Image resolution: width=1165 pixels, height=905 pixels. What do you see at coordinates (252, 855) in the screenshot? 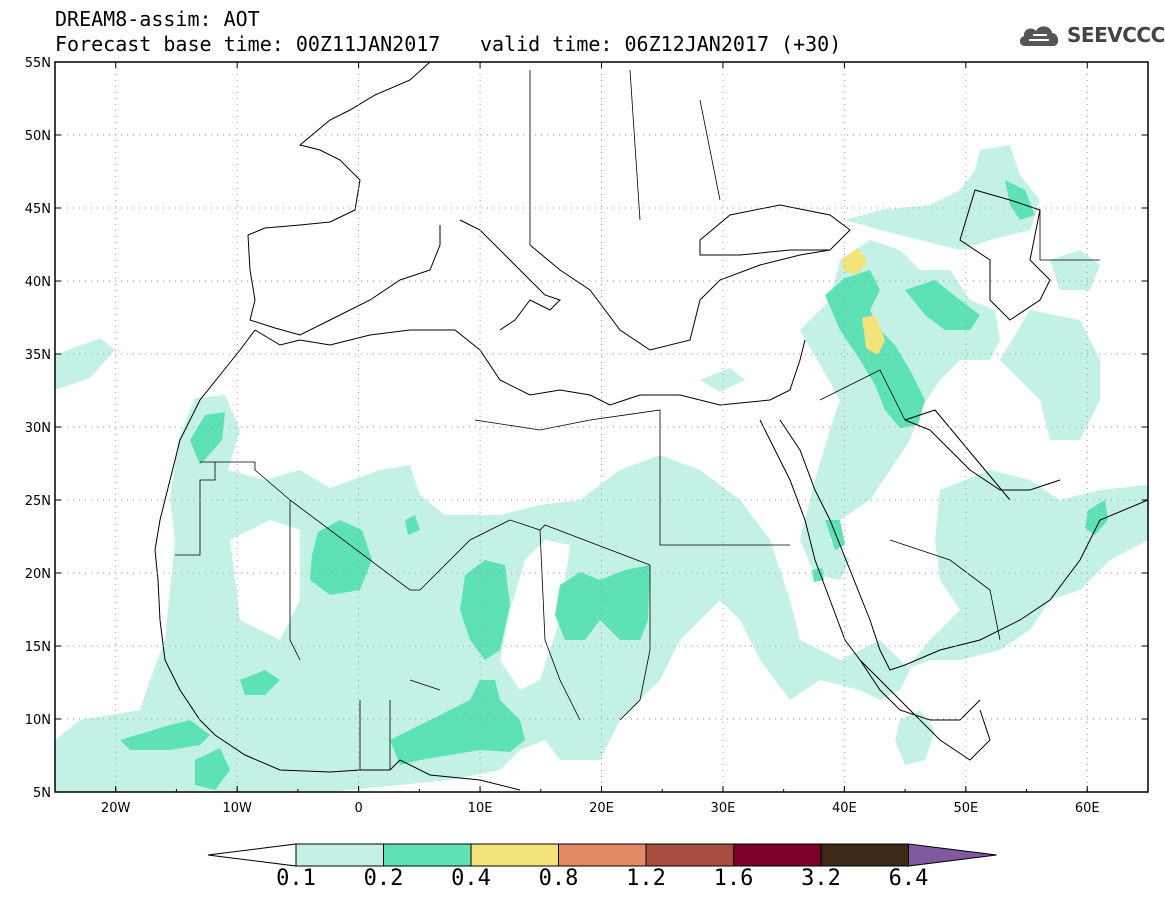
I see `colorbar-under-triangle` at bounding box center [252, 855].